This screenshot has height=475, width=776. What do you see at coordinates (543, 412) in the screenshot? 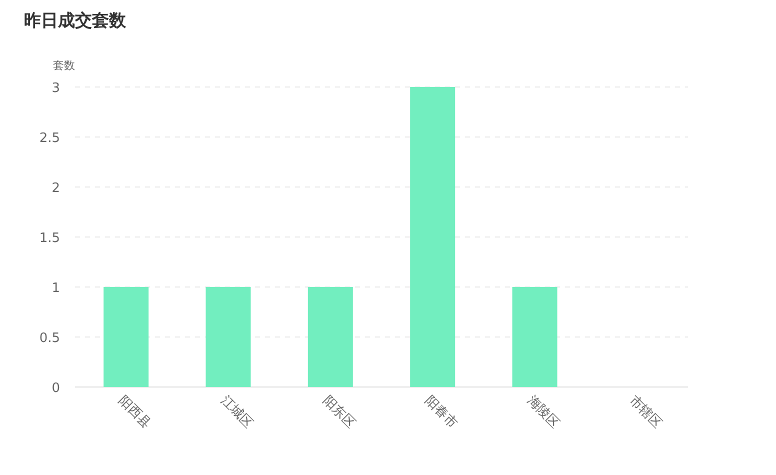
I see `x-tick-label: 海陵区` at bounding box center [543, 412].